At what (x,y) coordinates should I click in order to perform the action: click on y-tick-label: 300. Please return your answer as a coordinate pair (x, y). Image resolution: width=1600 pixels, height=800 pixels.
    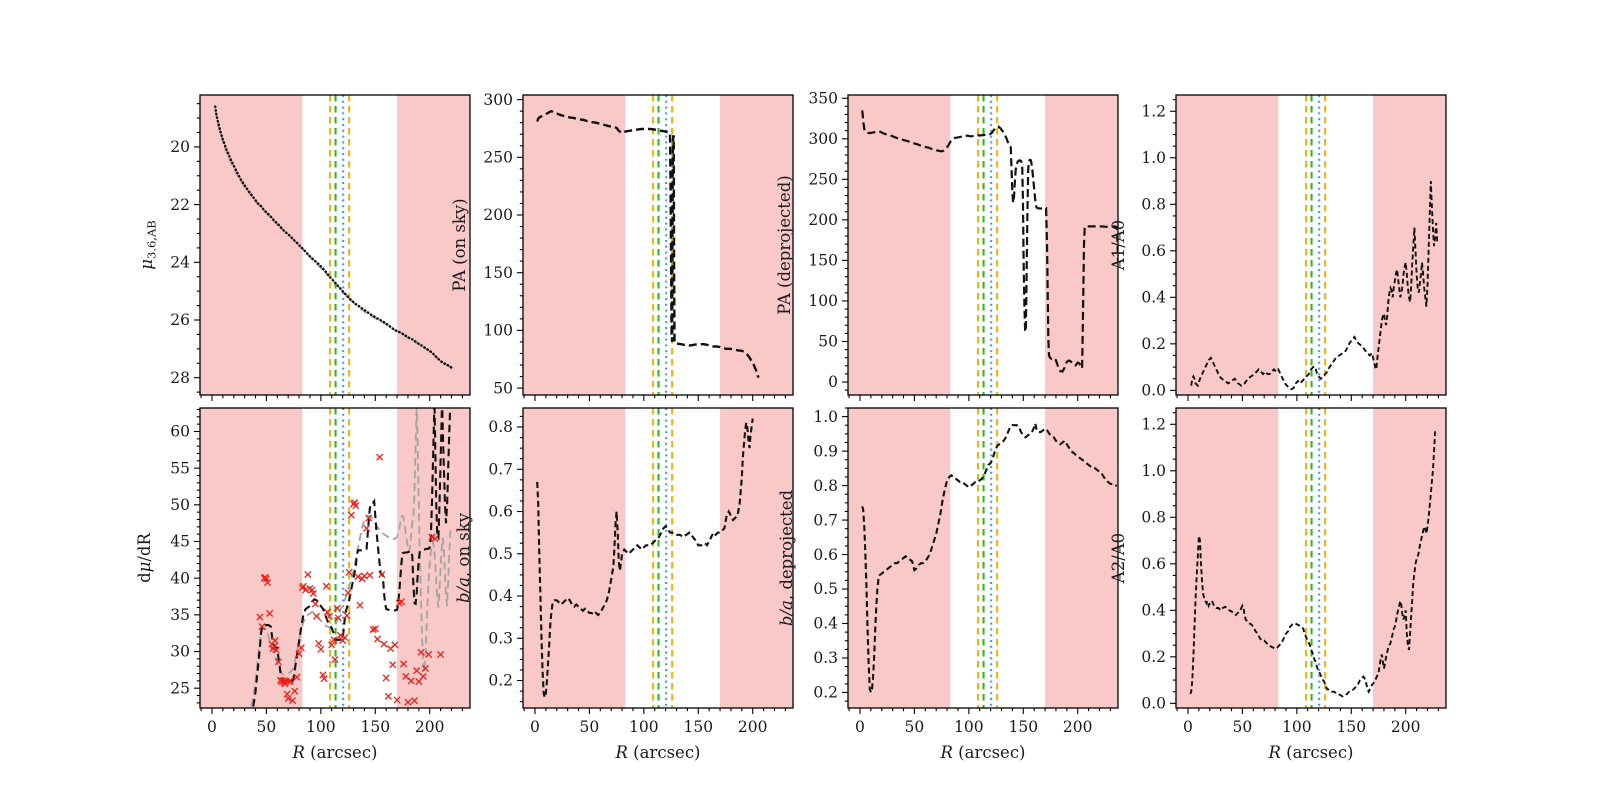
    Looking at the image, I should click on (498, 100).